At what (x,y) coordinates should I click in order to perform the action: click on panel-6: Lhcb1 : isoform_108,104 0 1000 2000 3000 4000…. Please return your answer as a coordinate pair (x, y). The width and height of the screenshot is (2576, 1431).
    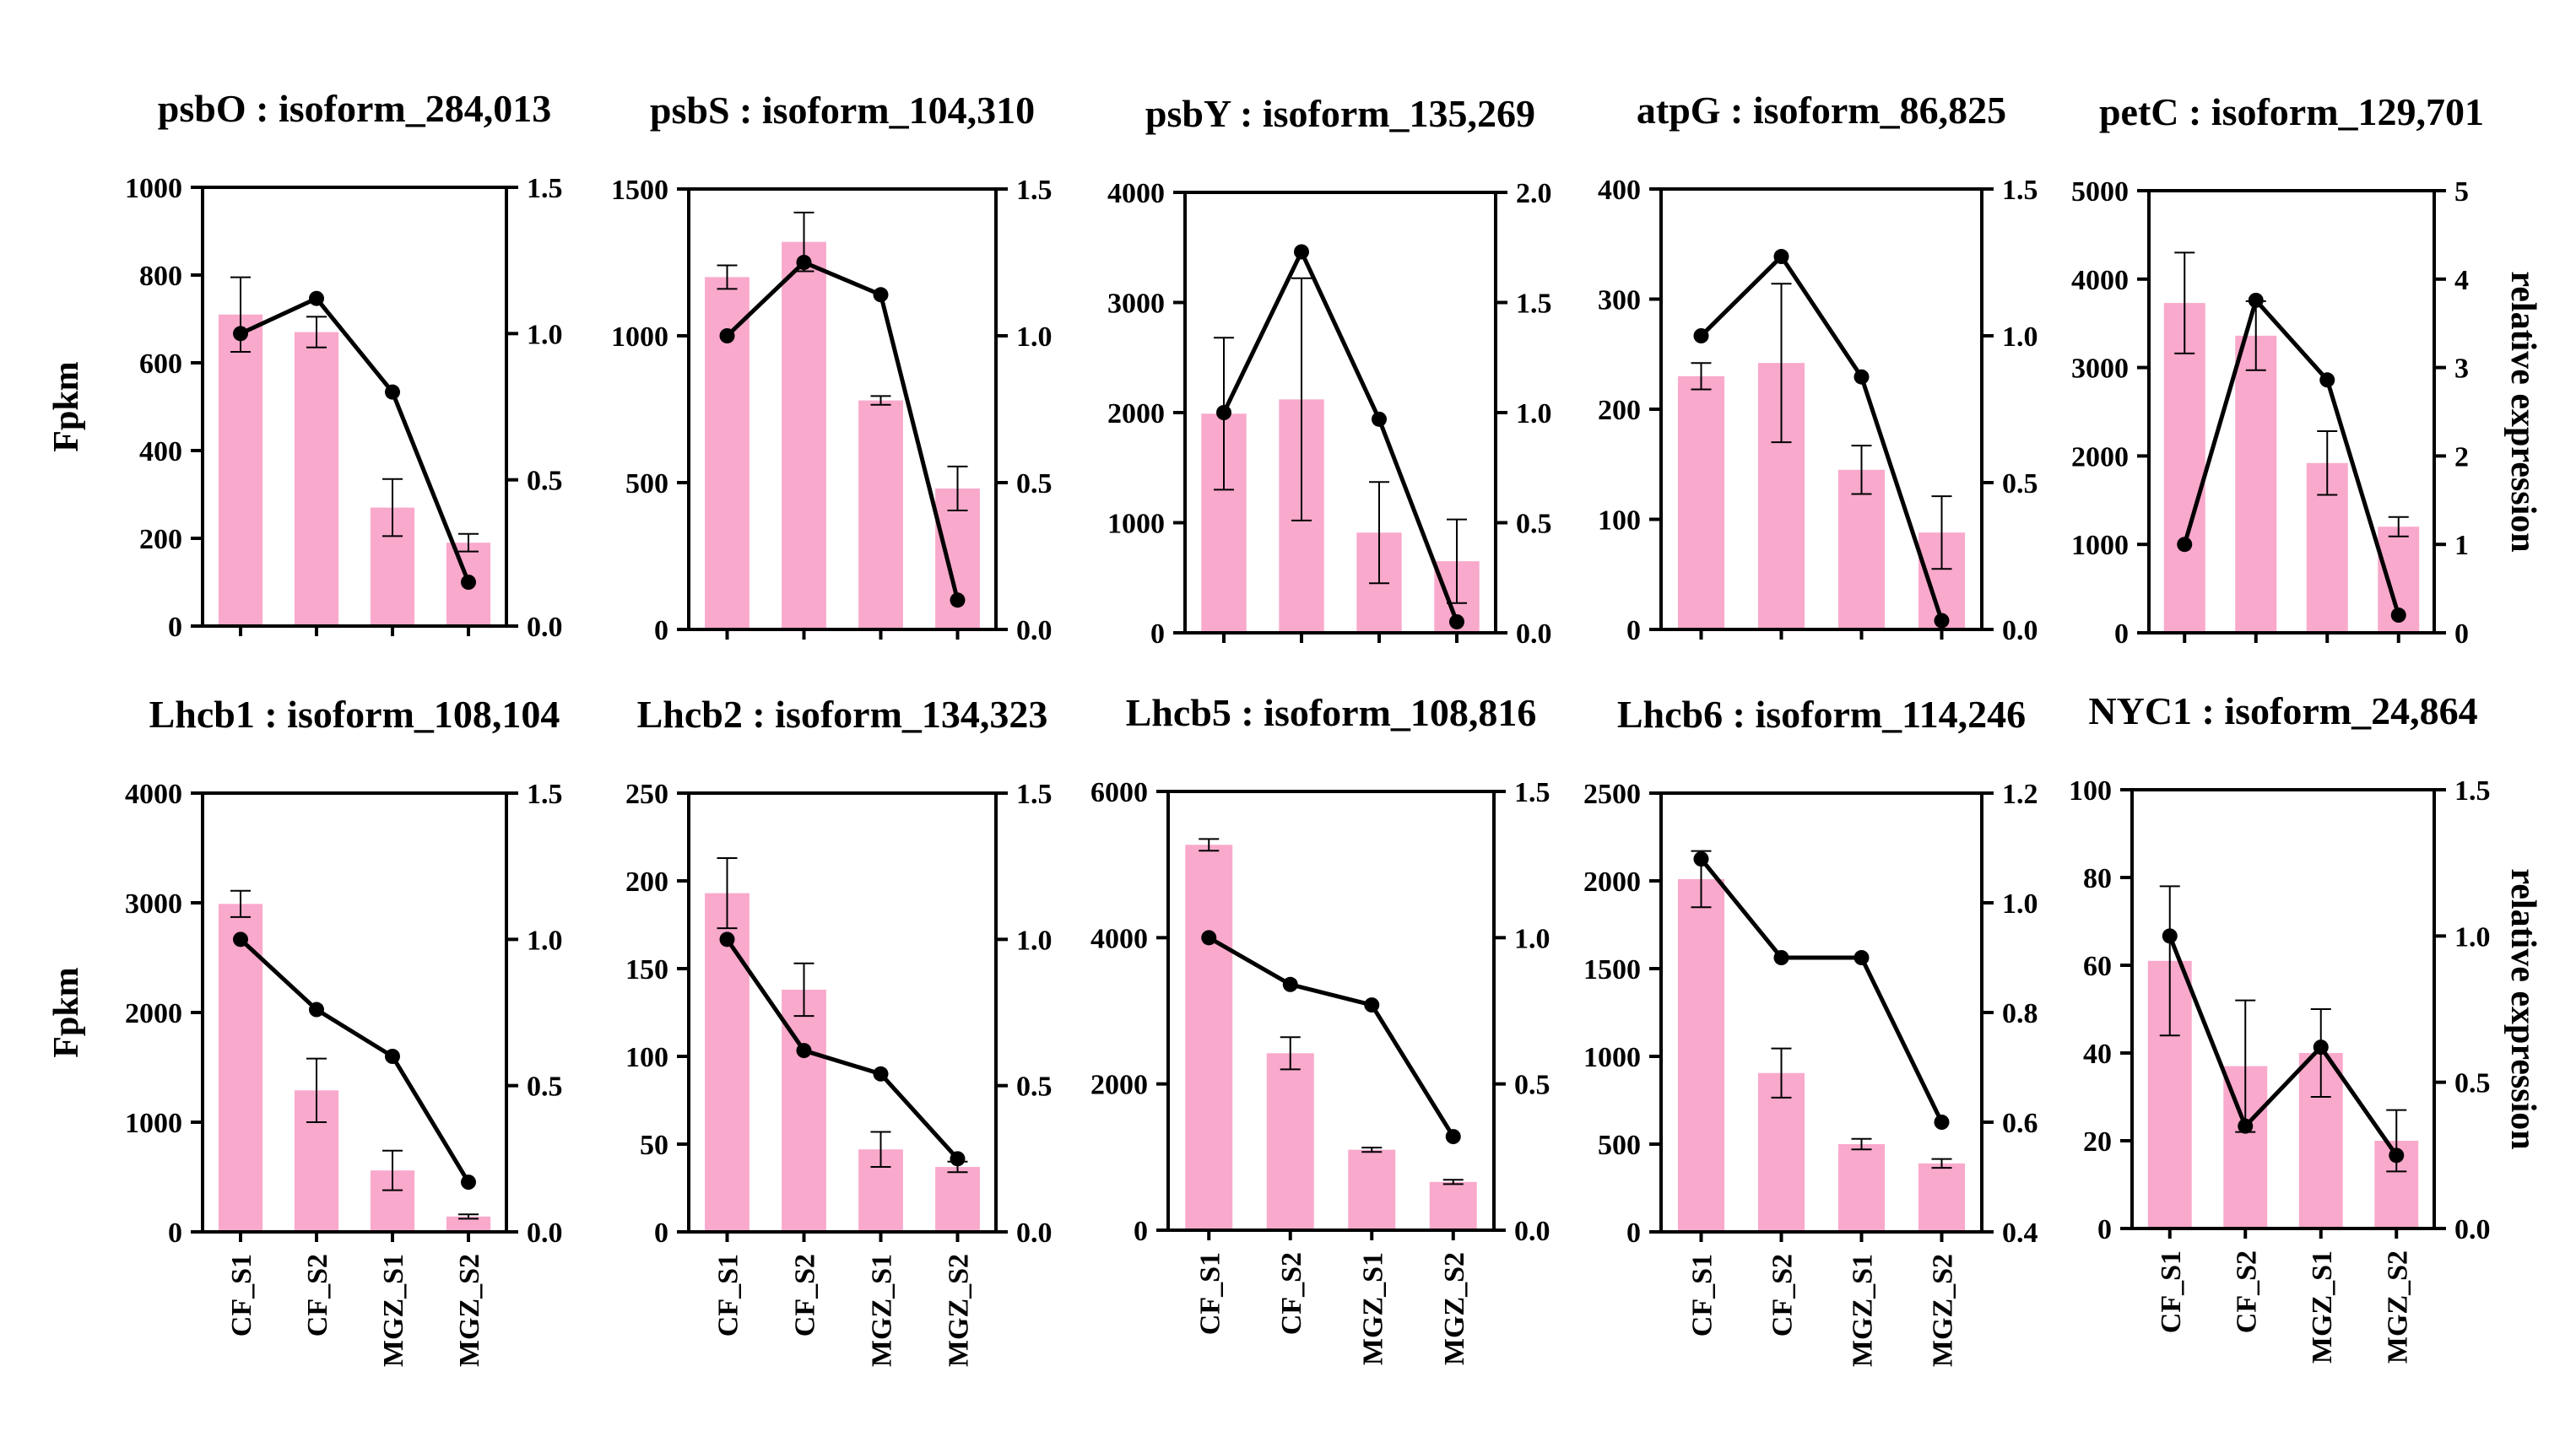
    Looking at the image, I should click on (305, 1030).